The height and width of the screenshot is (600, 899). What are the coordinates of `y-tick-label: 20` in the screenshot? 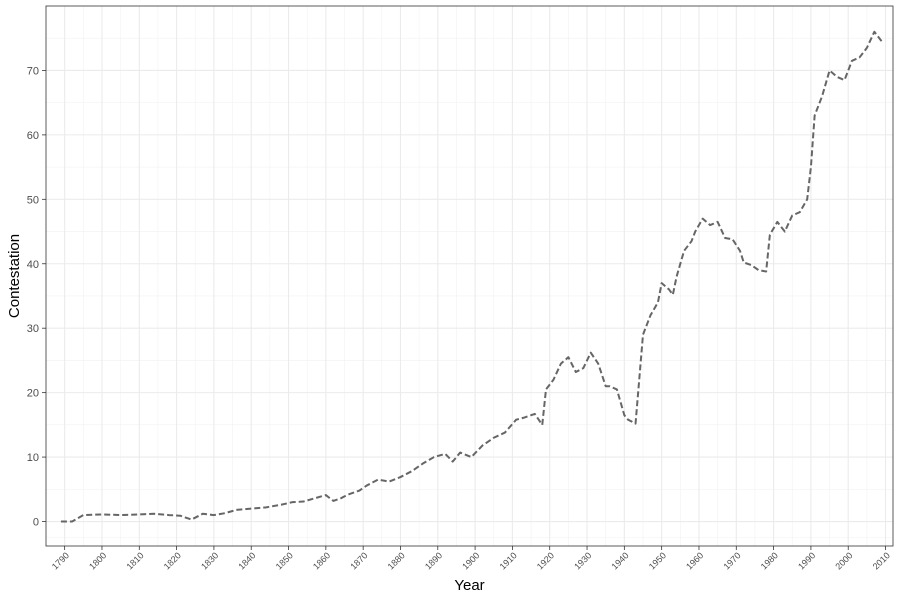 It's located at (33, 394).